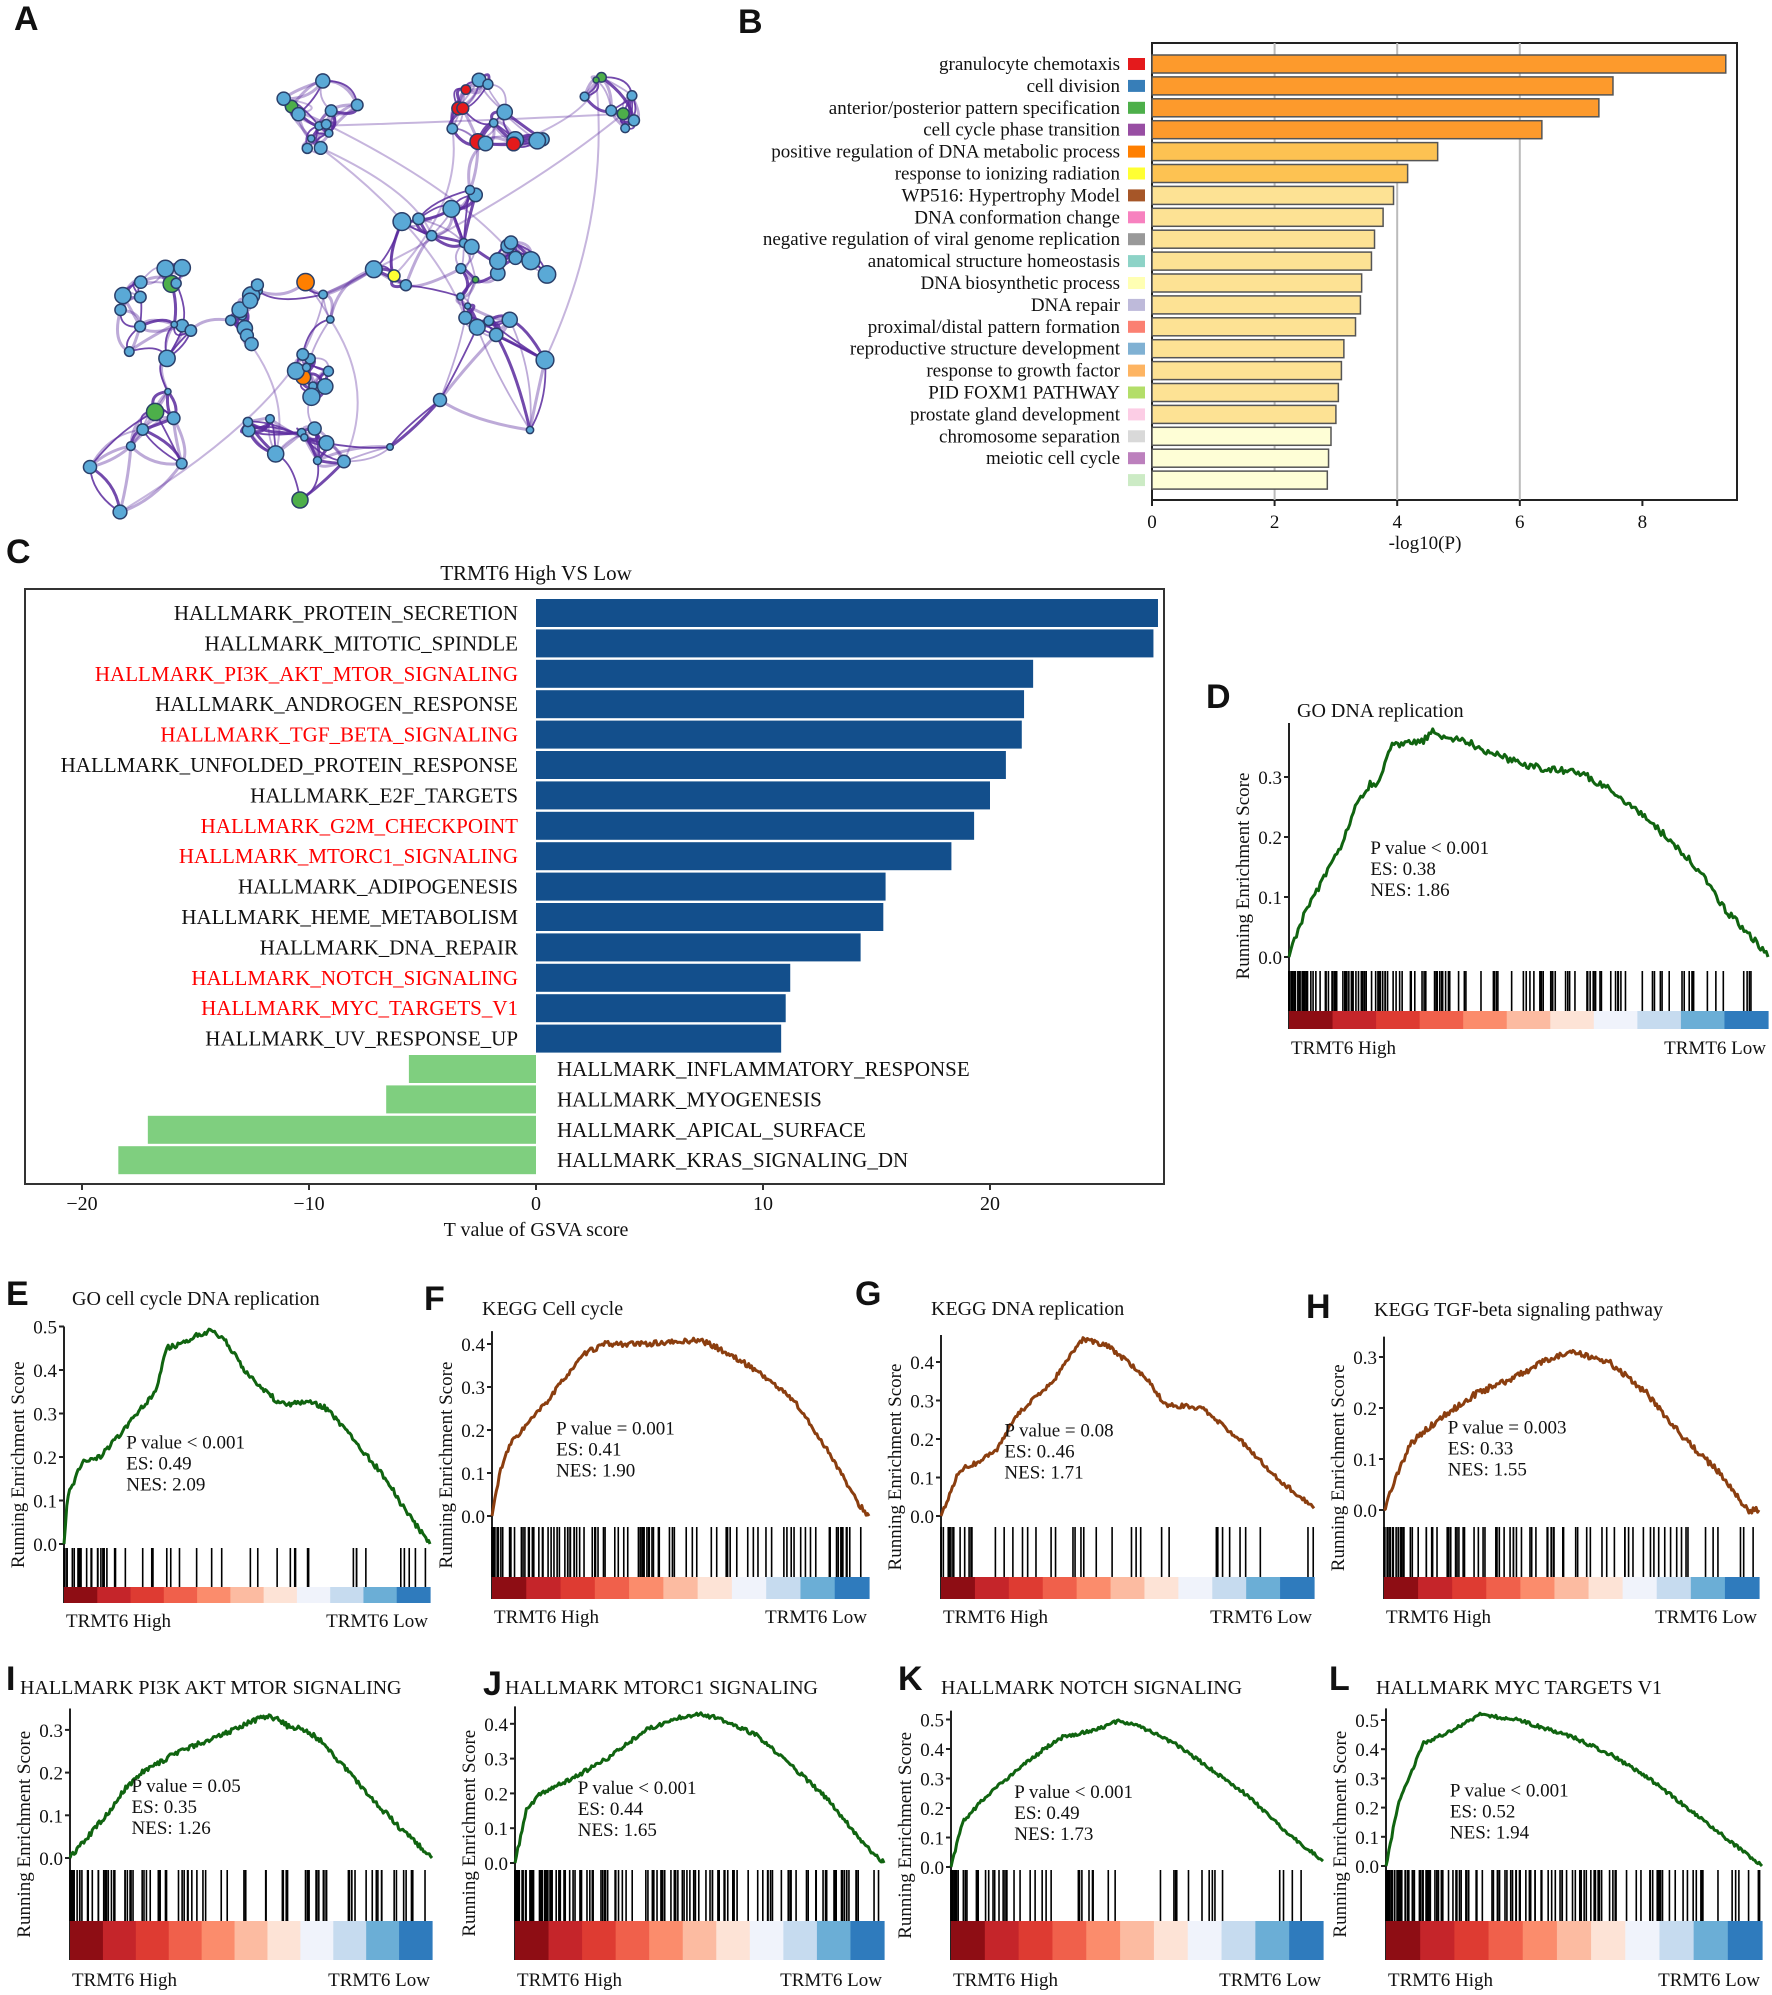 This screenshot has height=1995, width=1772. Describe the element at coordinates (1073, 1792) in the screenshot. I see `stat-text: P value < 0.001` at that location.